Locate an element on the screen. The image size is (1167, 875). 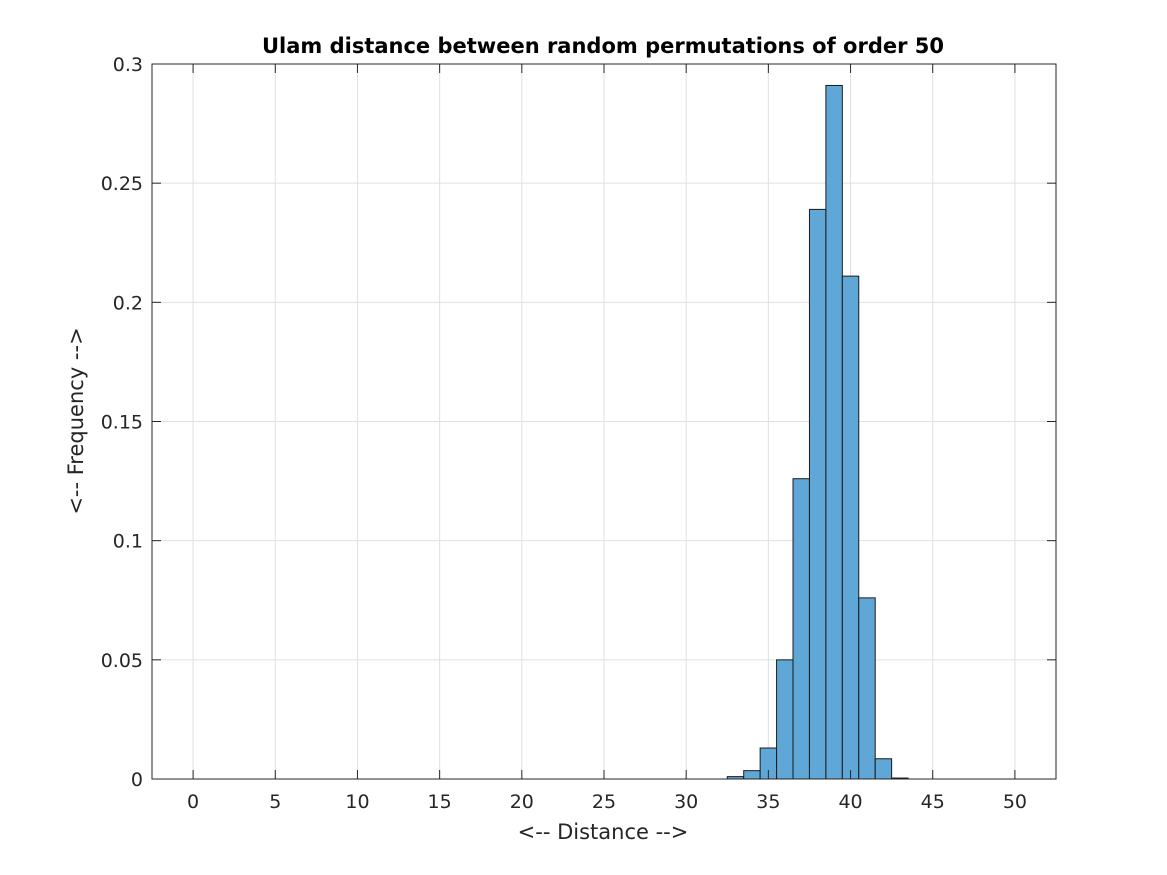
x-tick-label: 5 is located at coordinates (275, 802).